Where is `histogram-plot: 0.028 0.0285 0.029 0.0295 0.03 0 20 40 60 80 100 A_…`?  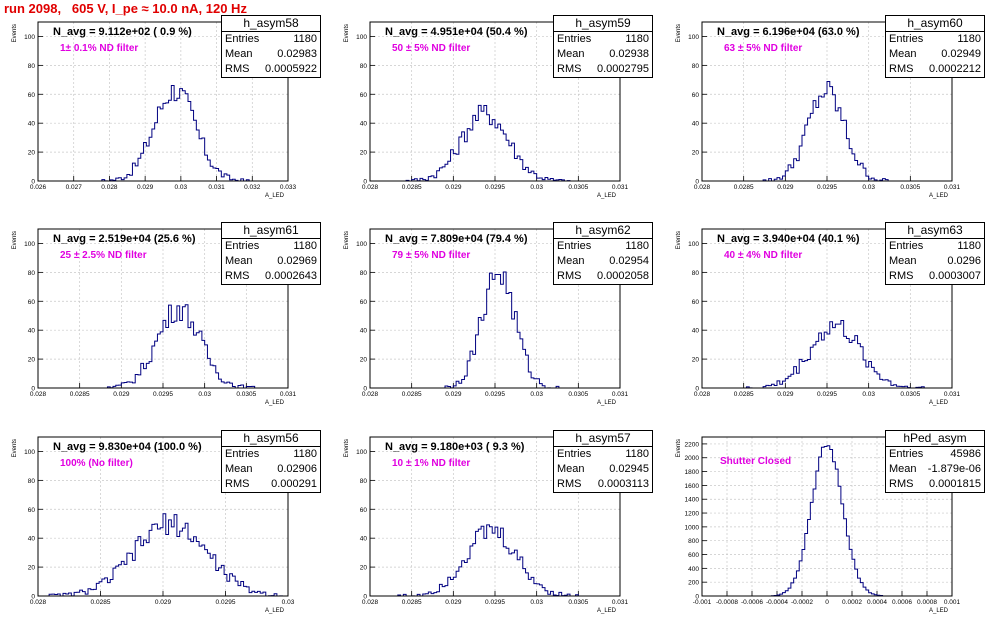
histogram-plot: 0.028 0.0285 0.029 0.0295 0.03 0 20 40 60 80 100 A_… is located at coordinates (153, 525).